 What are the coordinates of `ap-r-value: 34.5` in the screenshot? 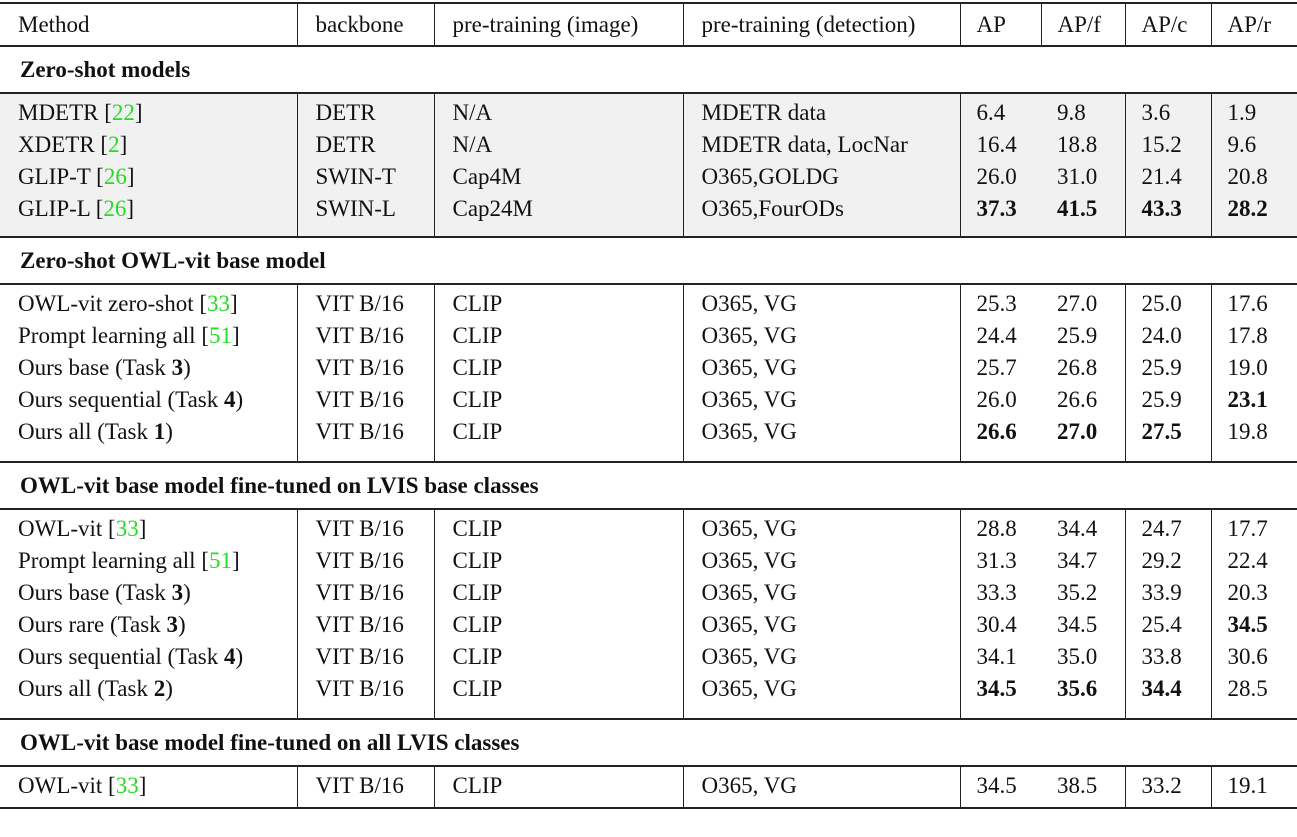 It's located at (1253, 625).